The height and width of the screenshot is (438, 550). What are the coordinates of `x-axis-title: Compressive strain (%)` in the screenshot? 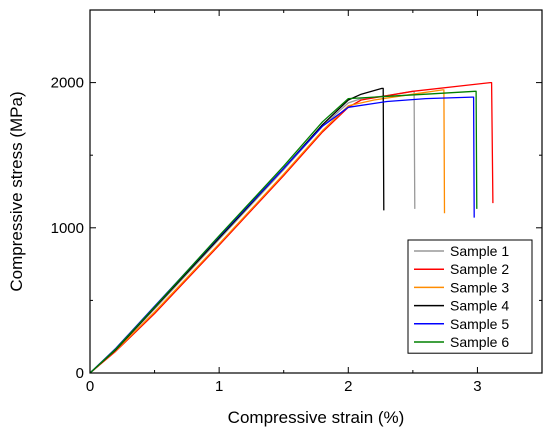 It's located at (316, 417).